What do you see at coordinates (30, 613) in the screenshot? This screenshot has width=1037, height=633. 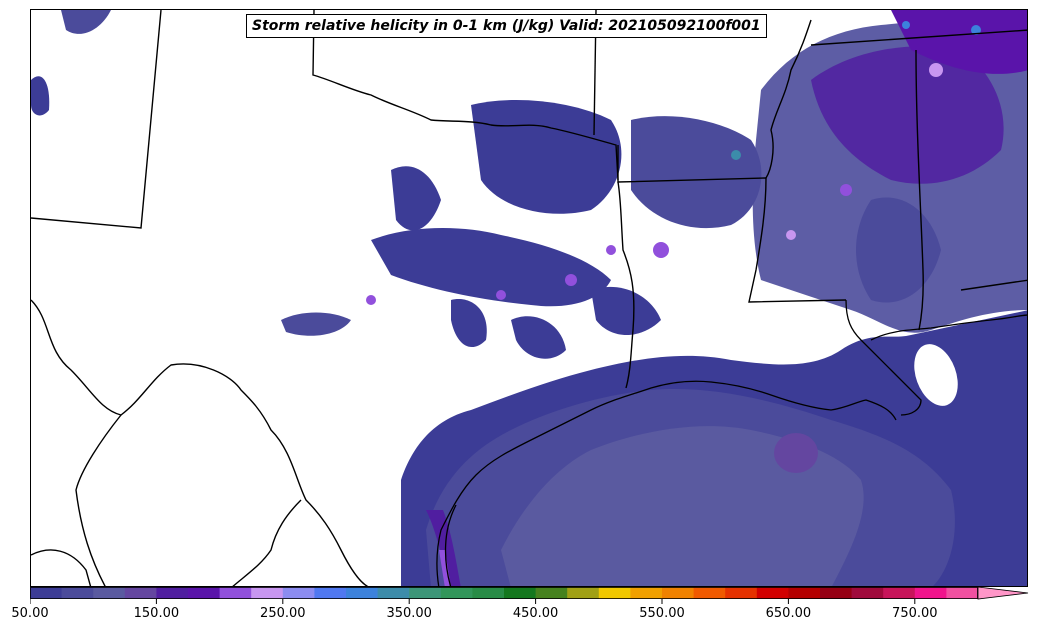 I see `colorbar-tick-label: 50.00` at bounding box center [30, 613].